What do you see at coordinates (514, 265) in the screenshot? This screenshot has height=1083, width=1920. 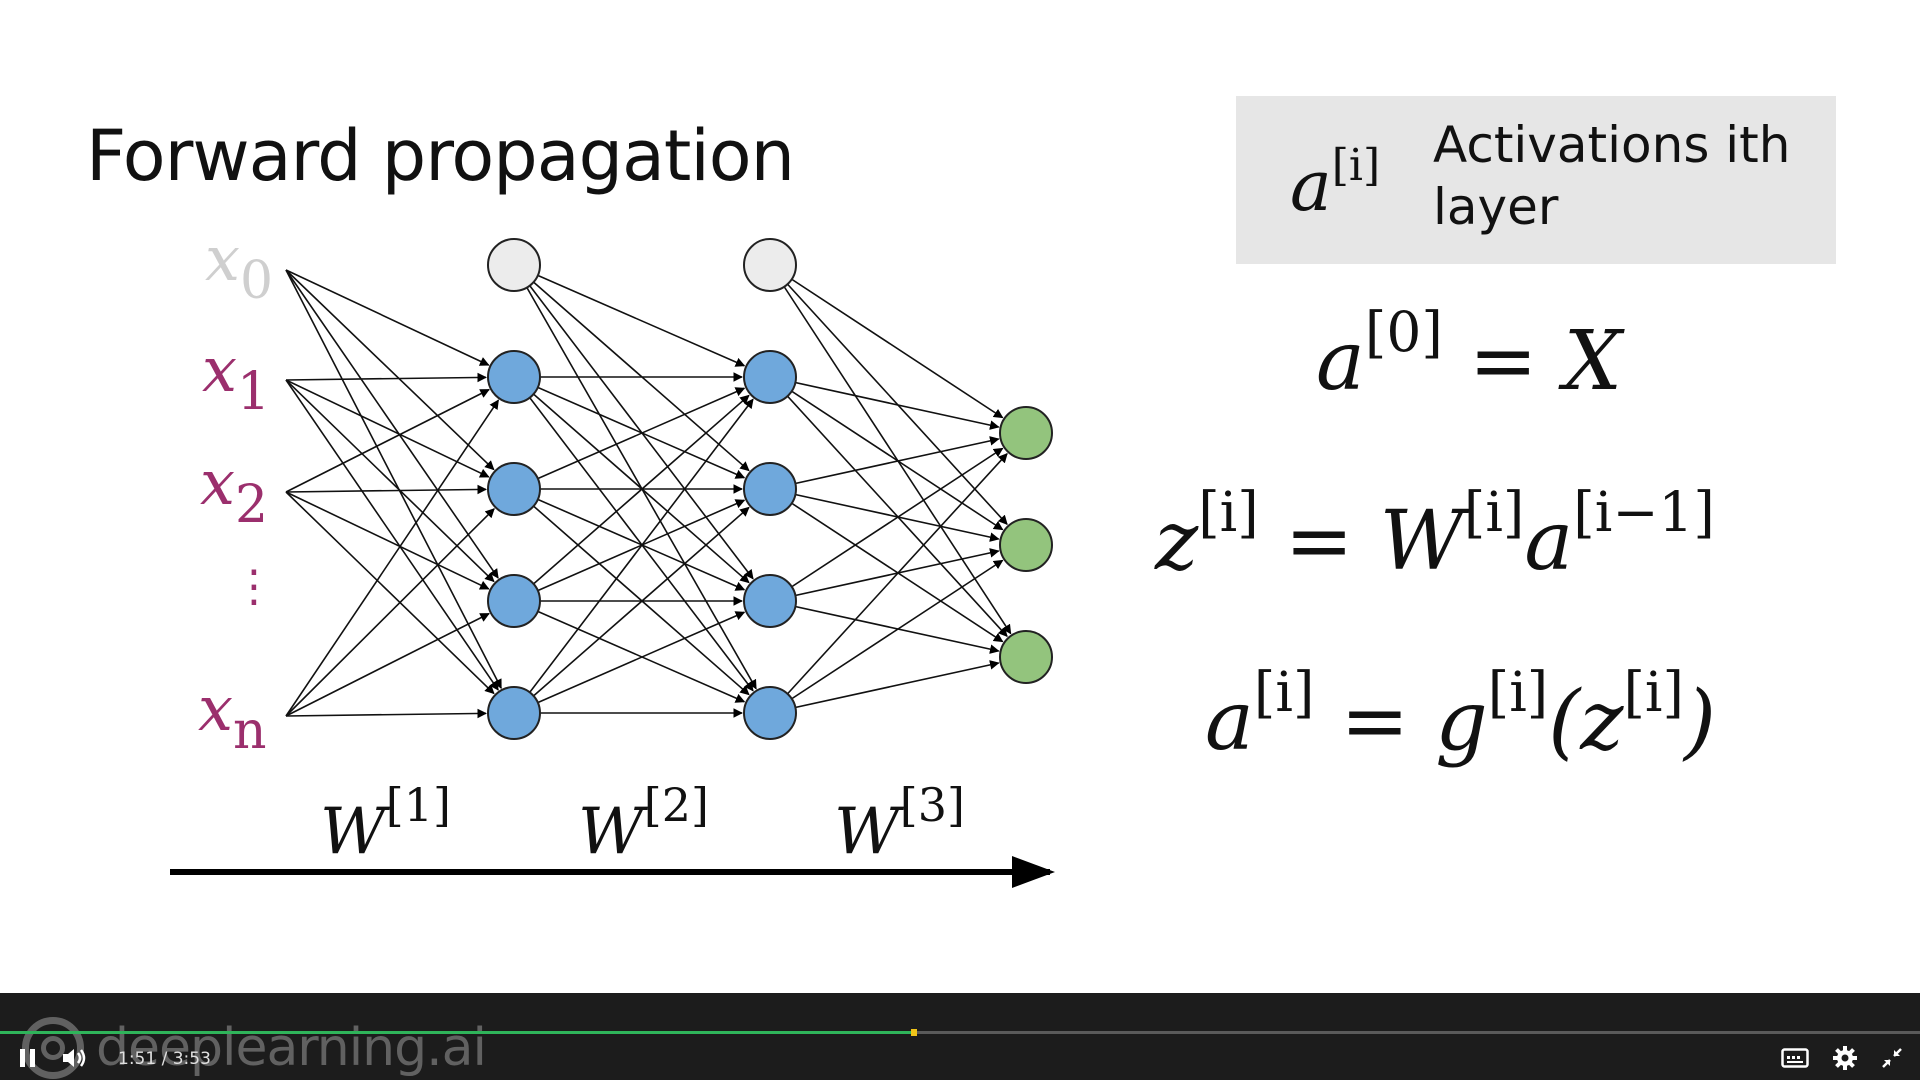 I see `bias-node-layer1` at bounding box center [514, 265].